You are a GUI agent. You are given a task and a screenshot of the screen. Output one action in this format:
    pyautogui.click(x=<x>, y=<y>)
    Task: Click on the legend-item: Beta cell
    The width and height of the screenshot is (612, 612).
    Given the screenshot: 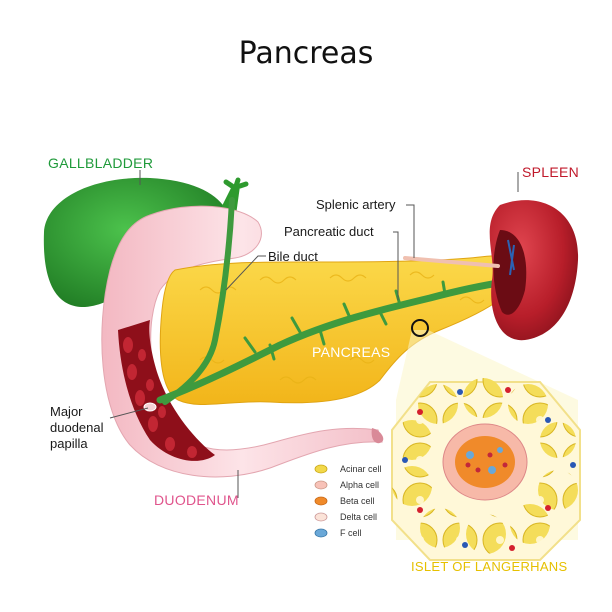 What is the action you would take?
    pyautogui.click(x=344, y=501)
    